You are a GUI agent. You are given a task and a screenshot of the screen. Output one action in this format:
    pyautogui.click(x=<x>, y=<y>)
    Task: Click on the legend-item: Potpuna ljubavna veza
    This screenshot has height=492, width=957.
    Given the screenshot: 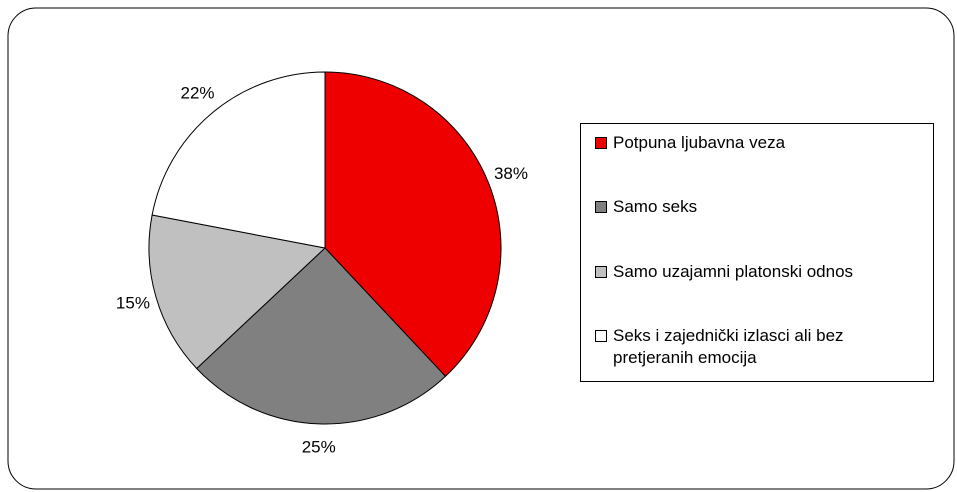 What is the action you would take?
    pyautogui.click(x=759, y=143)
    